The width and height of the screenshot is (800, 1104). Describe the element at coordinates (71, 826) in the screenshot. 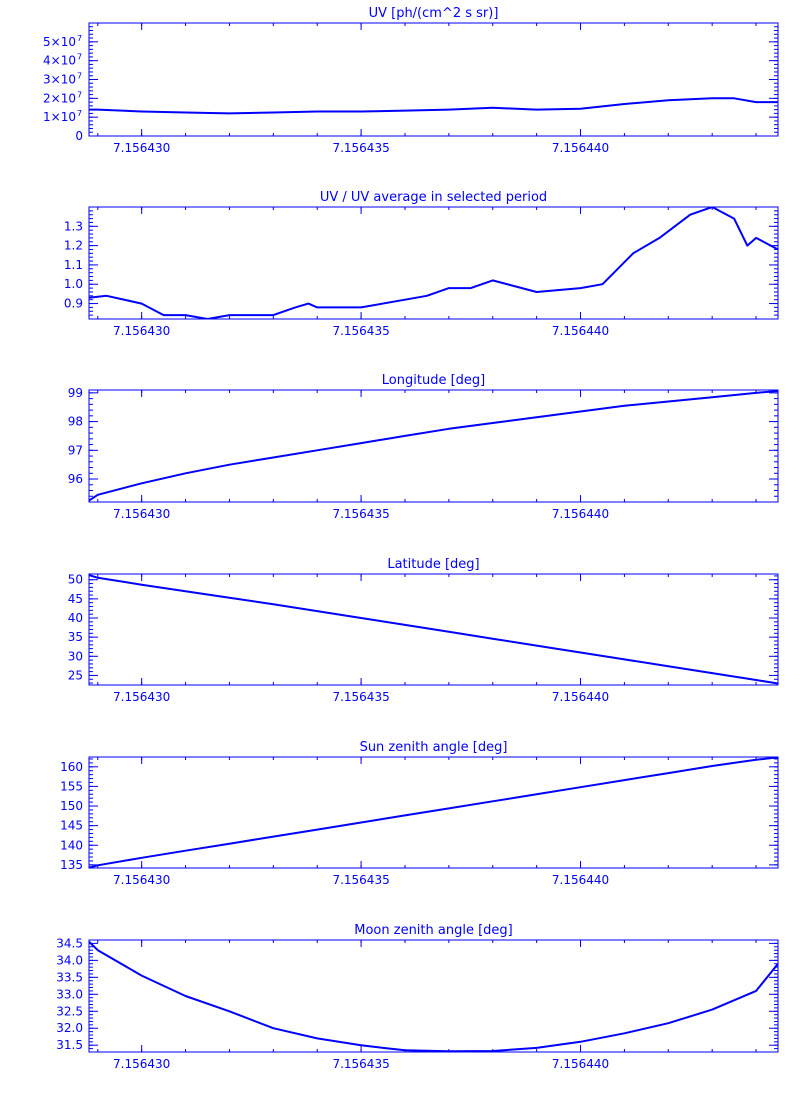

I see `y-tick-label: 145` at that location.